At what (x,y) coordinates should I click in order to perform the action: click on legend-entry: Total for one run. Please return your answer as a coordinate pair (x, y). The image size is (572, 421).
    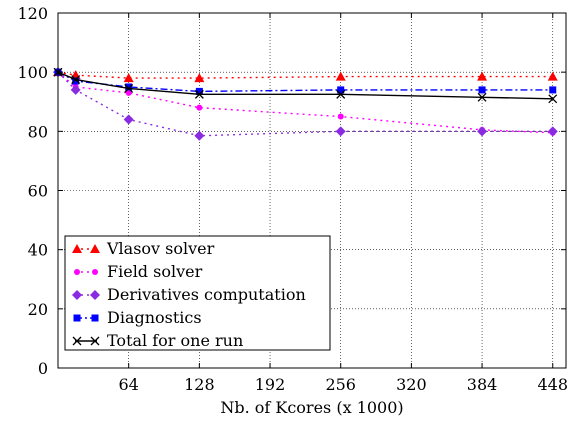
    Looking at the image, I should click on (157, 340).